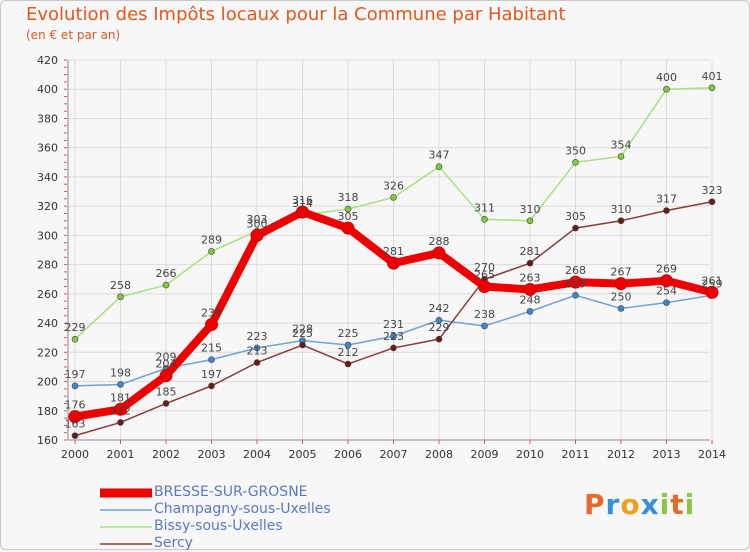 This screenshot has width=750, height=552. Describe the element at coordinates (530, 454) in the screenshot. I see `x-tick-label: 2010` at that location.